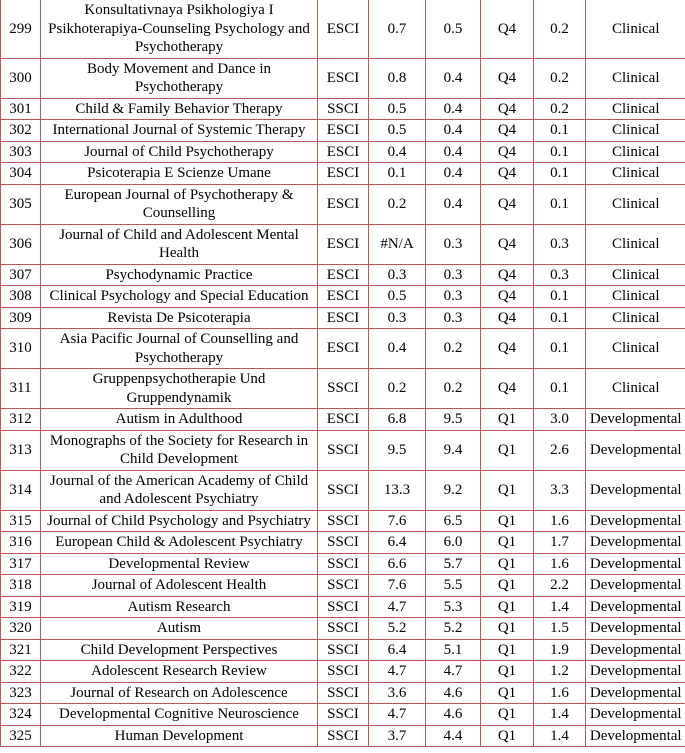  What do you see at coordinates (342, 628) in the screenshot?
I see `table-row: 320 Autism SSCI 5.2 5.2 Q1 1.5 Developmental` at bounding box center [342, 628].